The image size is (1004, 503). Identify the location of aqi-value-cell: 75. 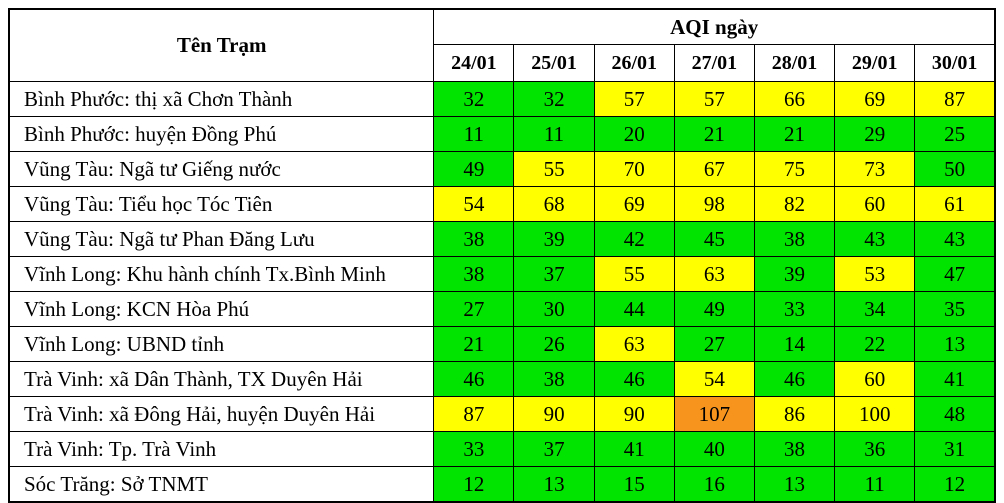
(794, 169).